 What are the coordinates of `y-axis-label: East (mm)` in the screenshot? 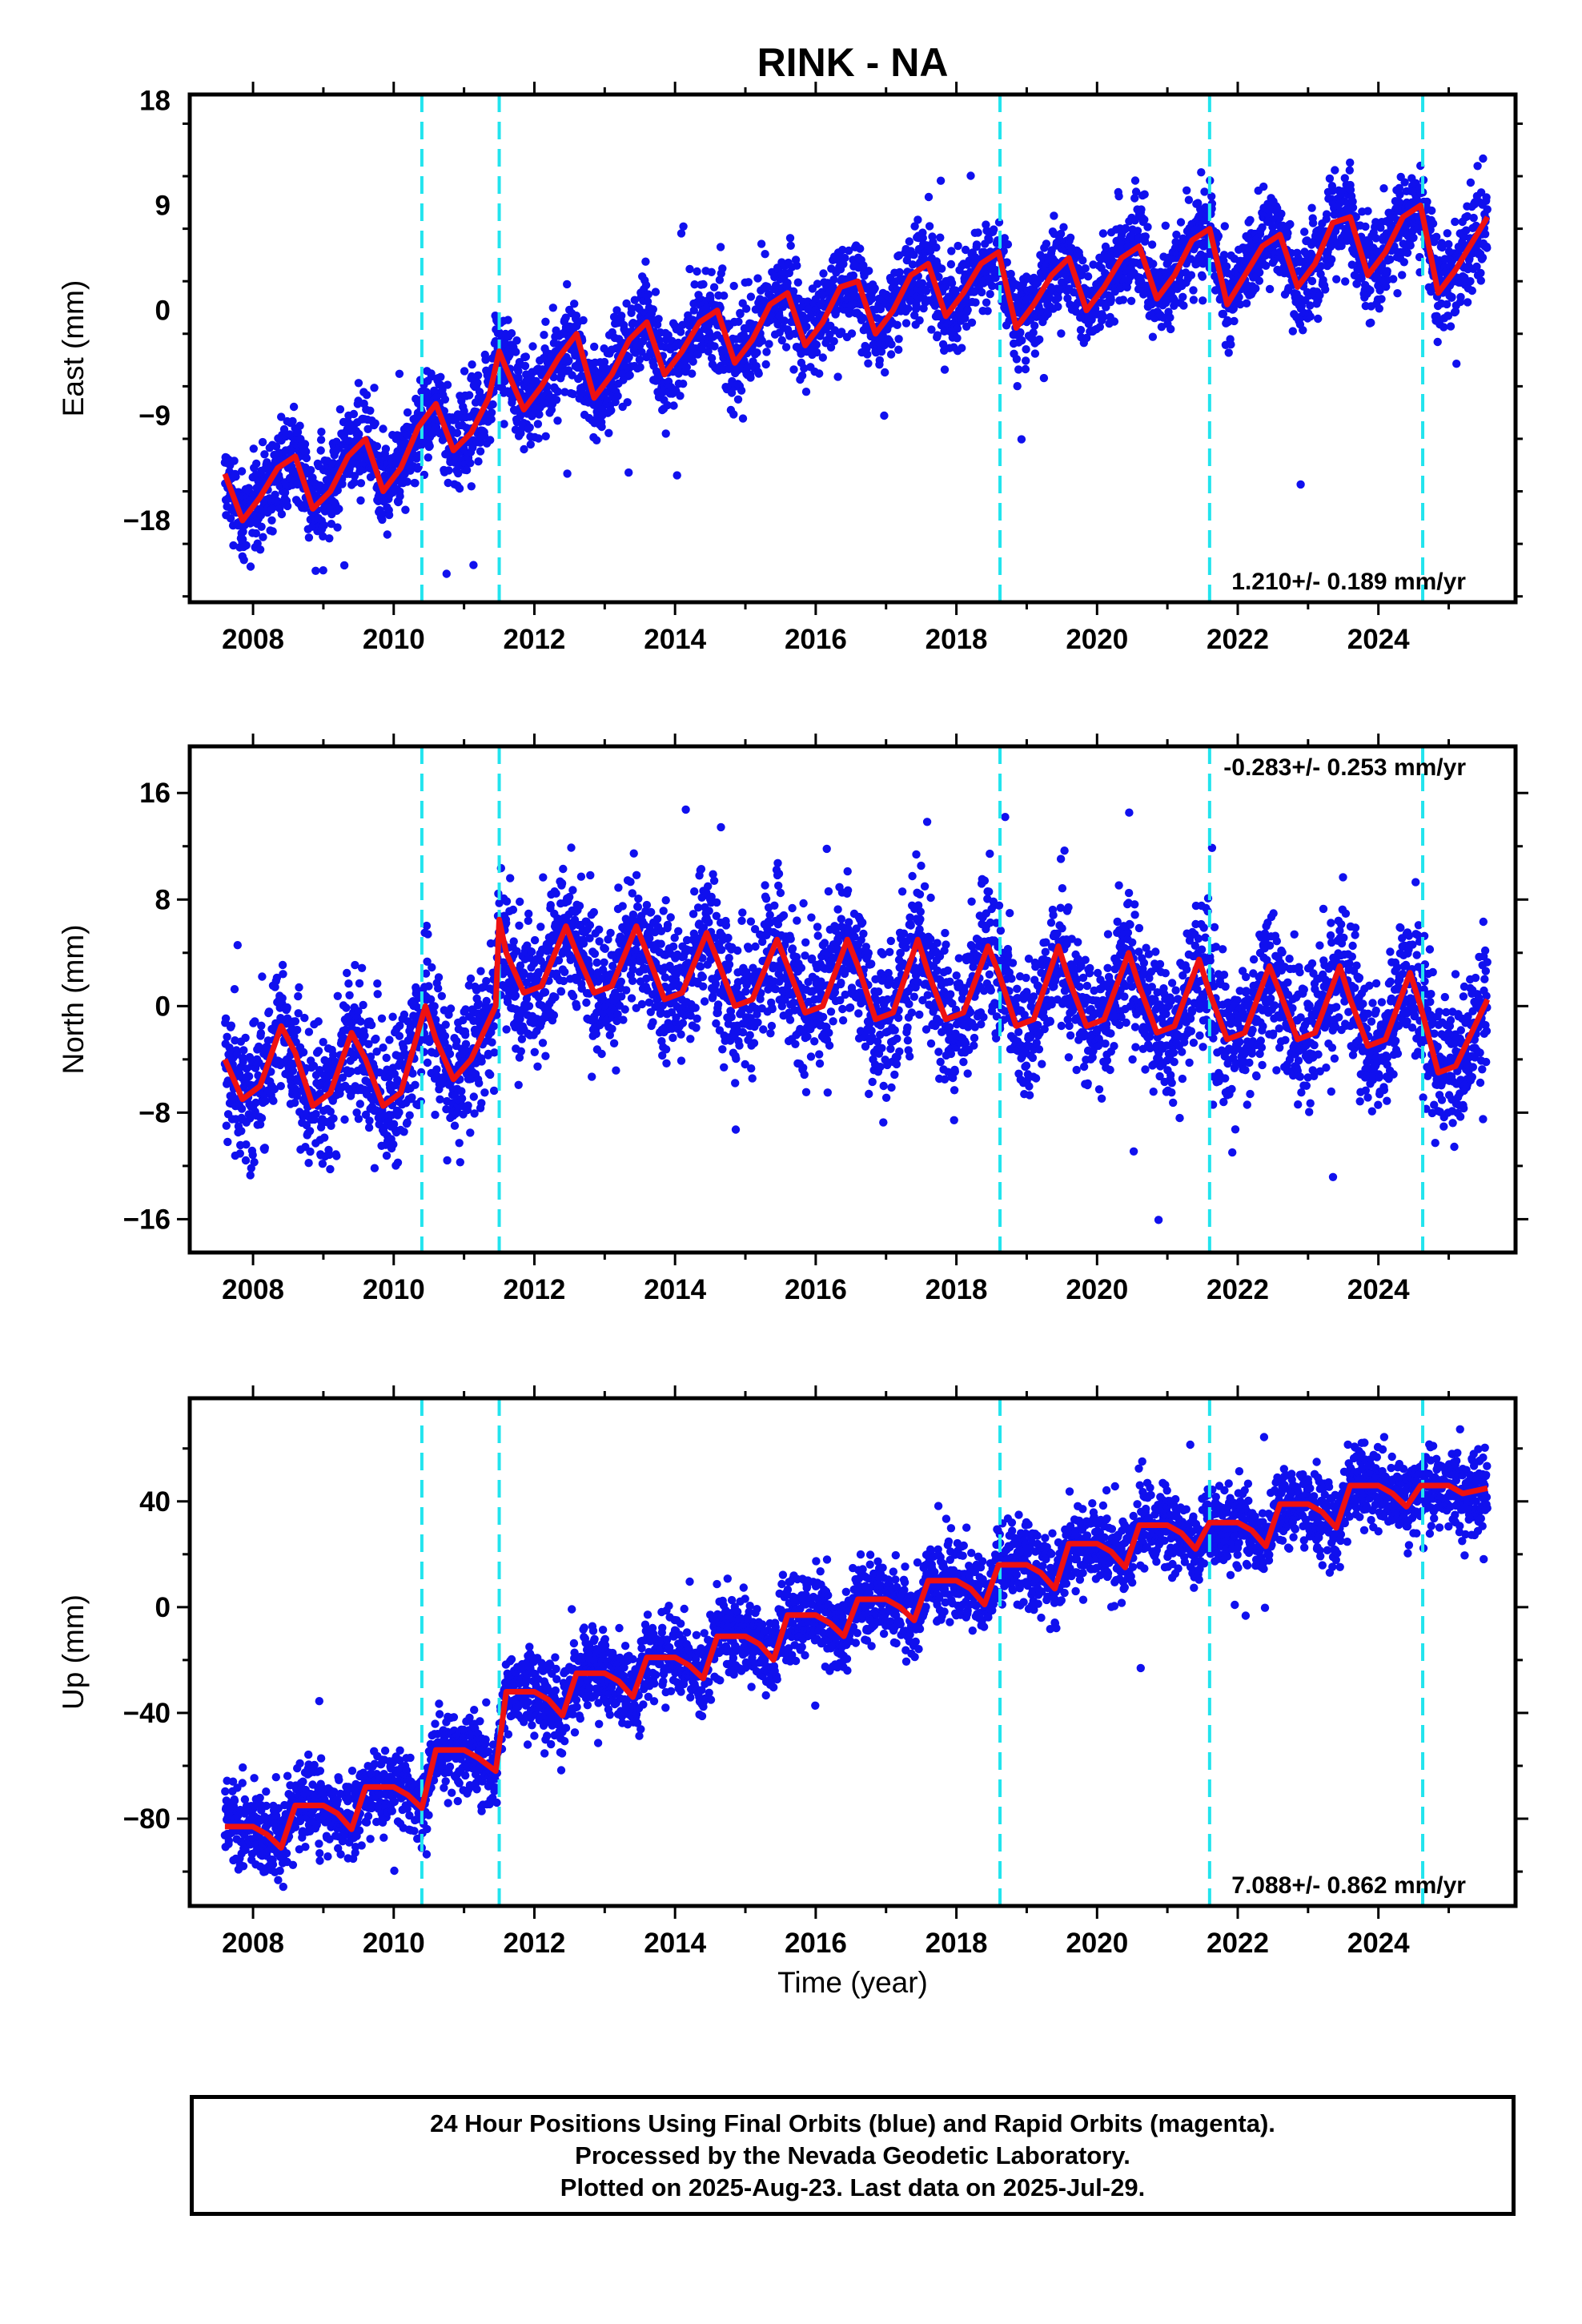 It's located at (74, 348).